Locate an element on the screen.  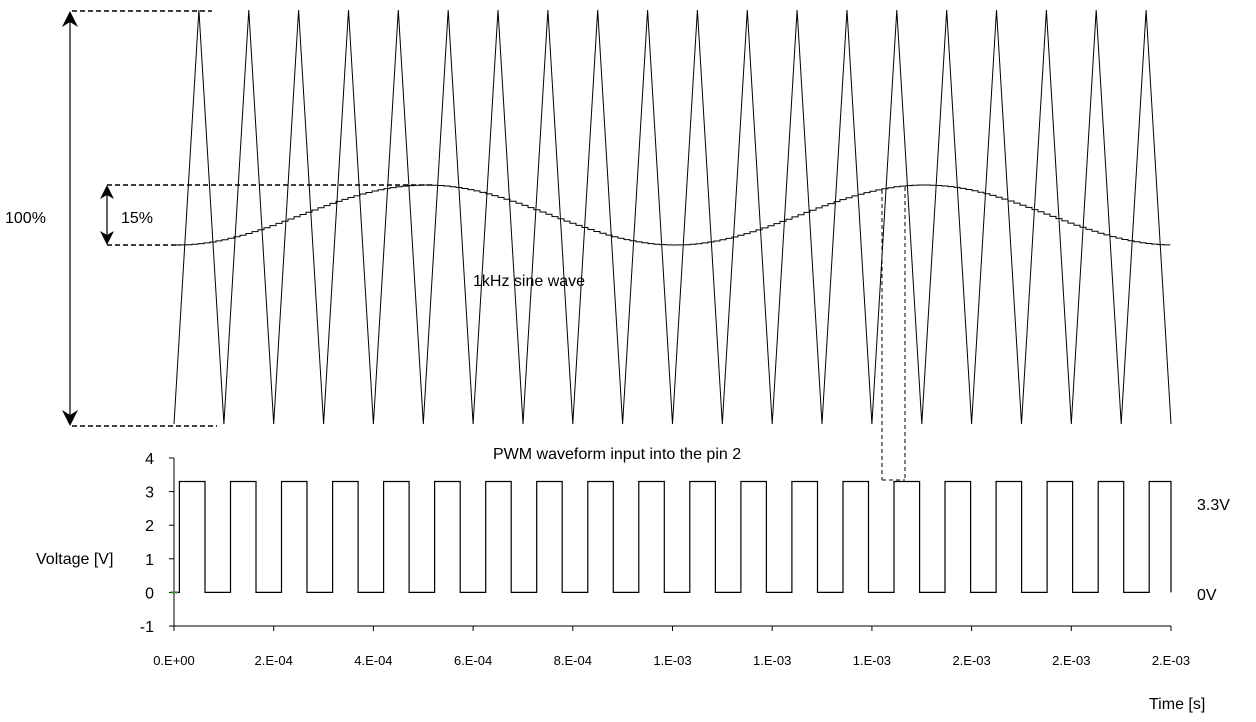
y-axis-label: Voltage [V] is located at coordinates (74, 559).